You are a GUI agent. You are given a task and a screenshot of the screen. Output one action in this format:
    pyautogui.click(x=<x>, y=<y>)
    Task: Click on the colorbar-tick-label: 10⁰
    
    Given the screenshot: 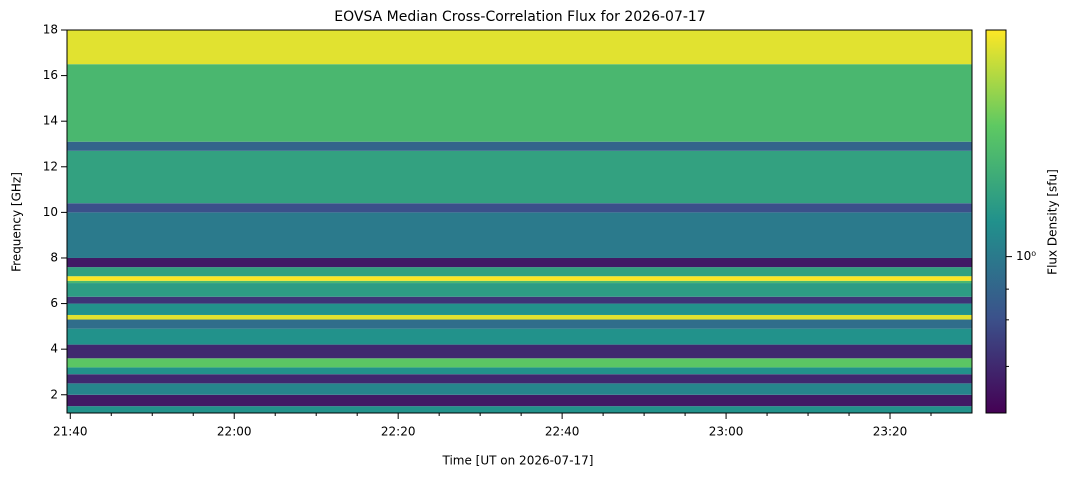 What is the action you would take?
    pyautogui.click(x=1026, y=256)
    